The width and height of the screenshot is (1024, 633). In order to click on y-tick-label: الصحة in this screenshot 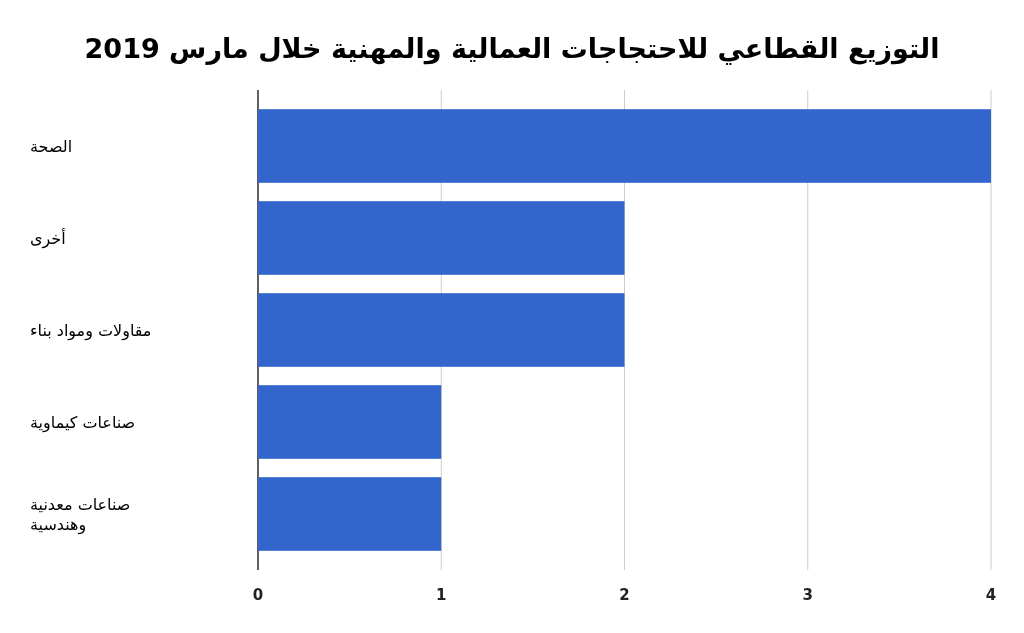, I will do `click(51, 146)`.